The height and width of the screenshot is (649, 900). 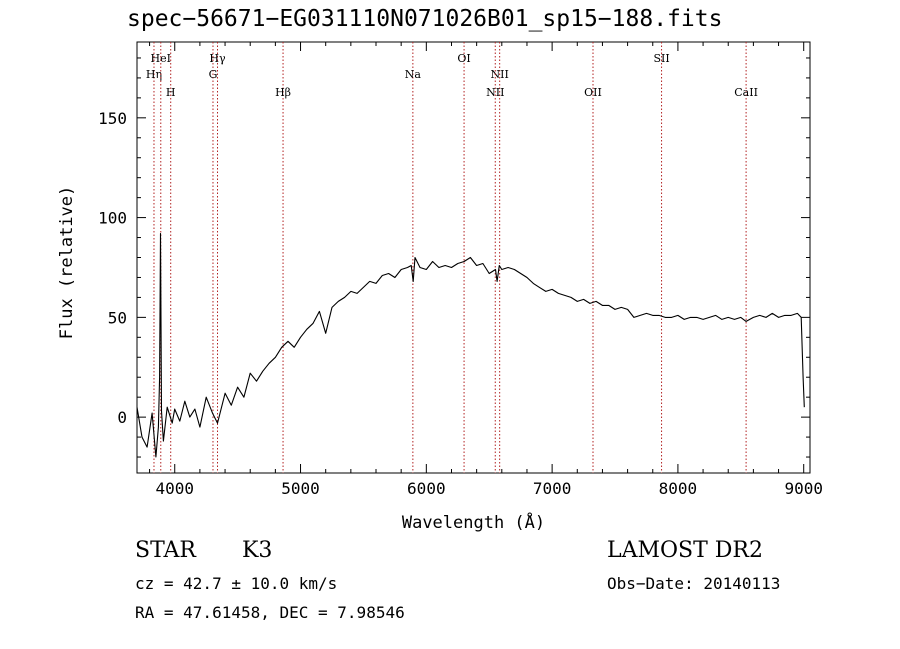 What do you see at coordinates (67, 263) in the screenshot?
I see `y-axis-label: Flux (relative)` at bounding box center [67, 263].